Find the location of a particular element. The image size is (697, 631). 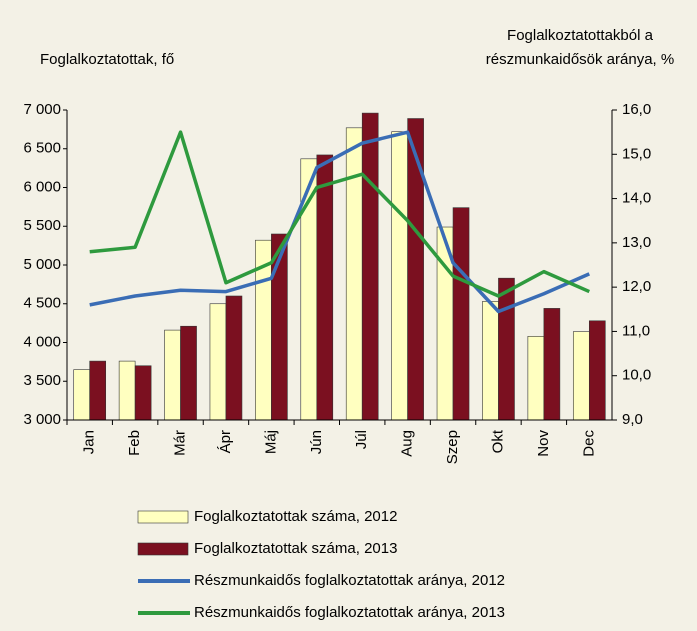

legend-label: Foglalkoztatottak száma, 2013 is located at coordinates (295, 548).